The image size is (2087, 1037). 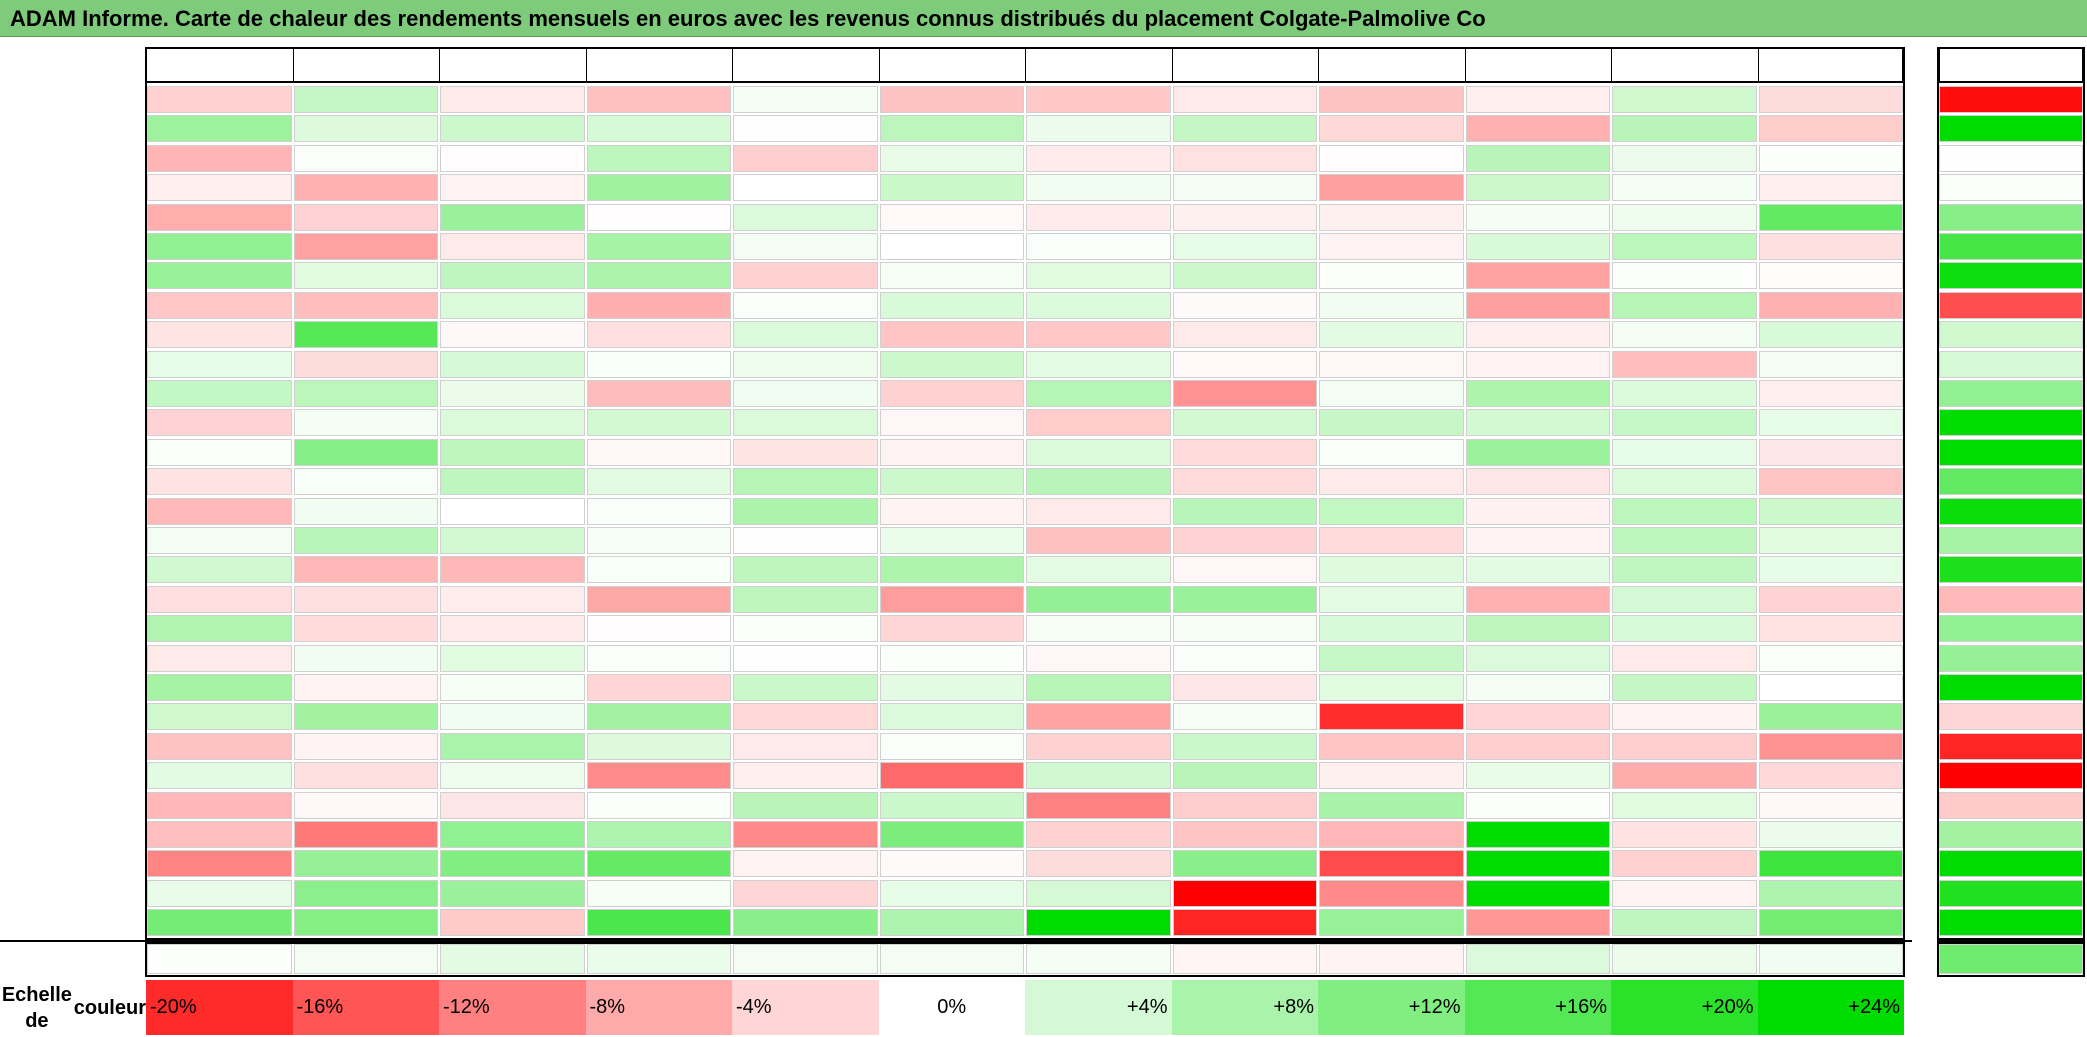 I want to click on average-label, so click(x=73, y=959).